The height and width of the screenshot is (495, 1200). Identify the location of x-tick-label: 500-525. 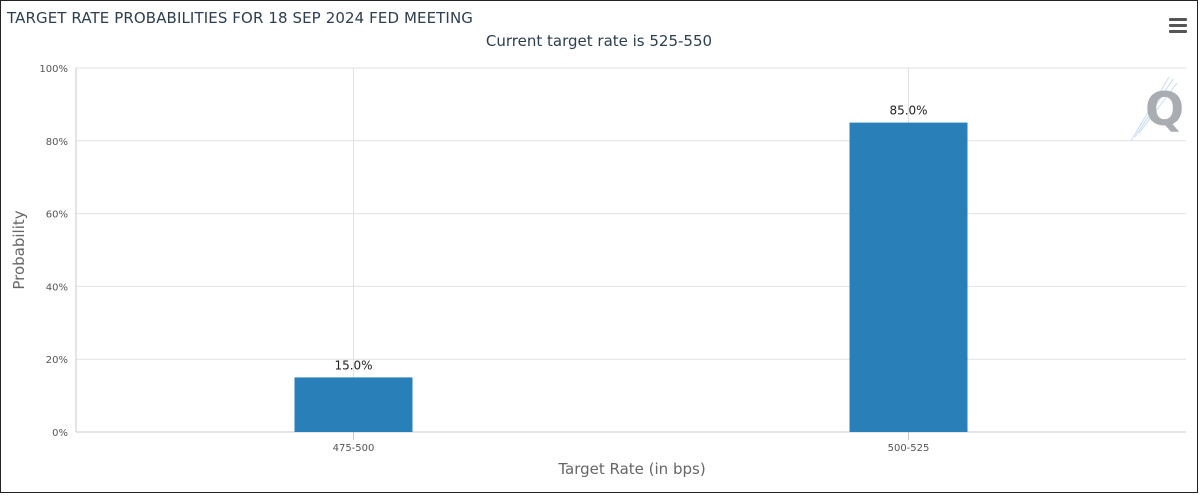
(909, 448).